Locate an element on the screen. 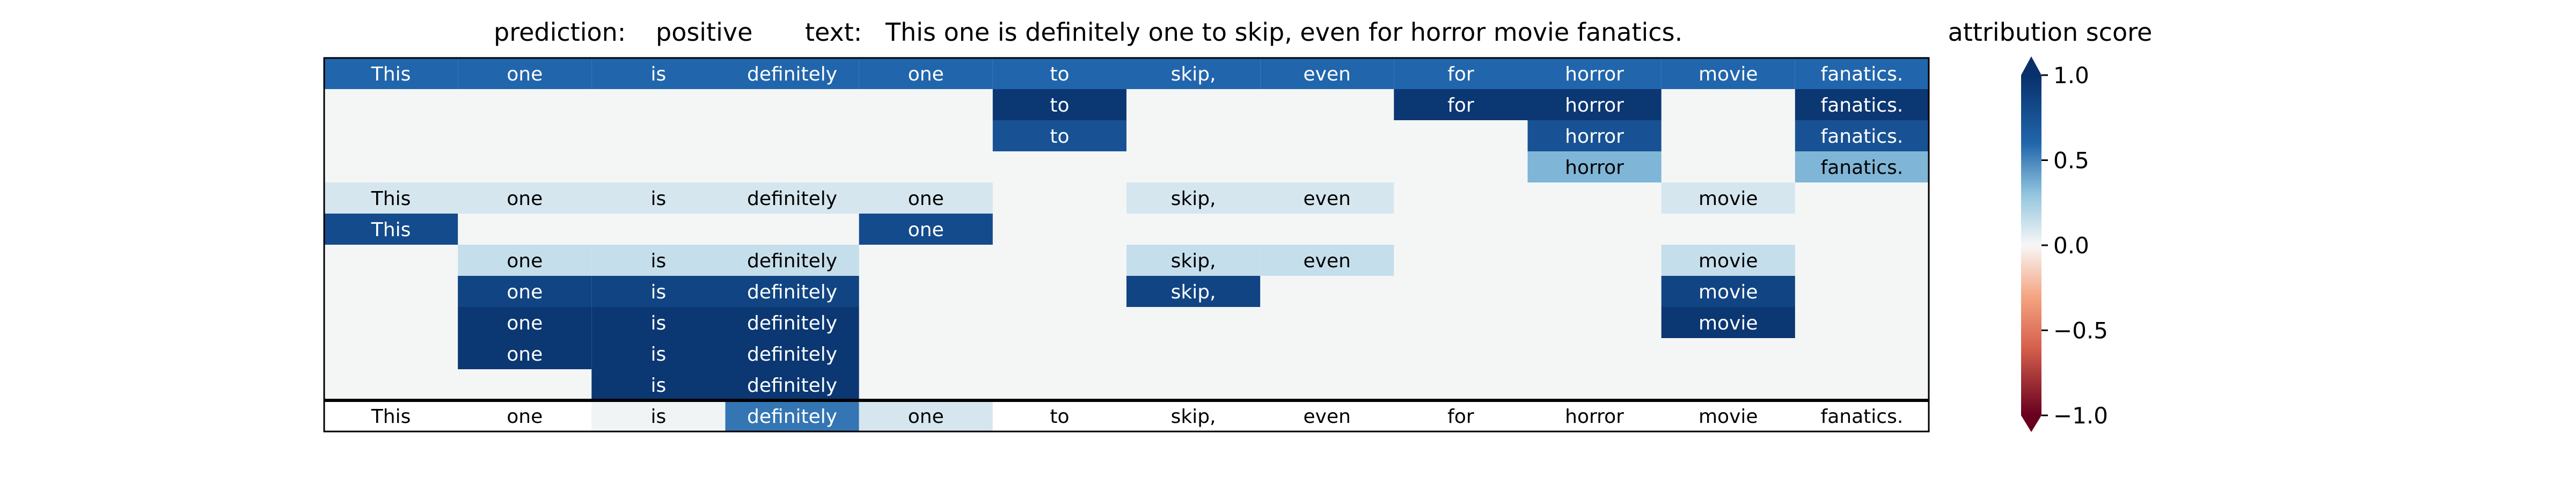  summary-cell-label: even is located at coordinates (1327, 417).